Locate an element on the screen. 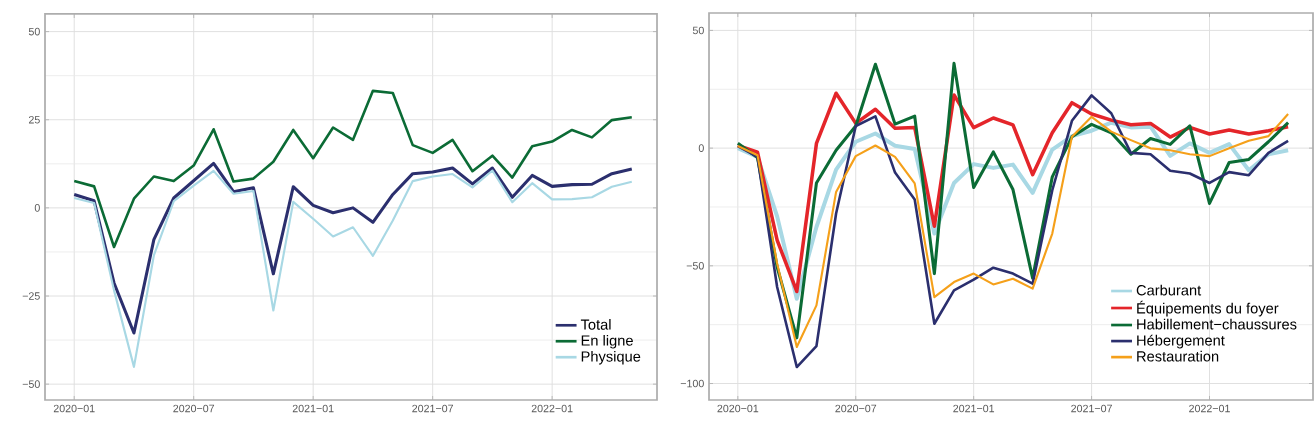  y-tick-label: −25 is located at coordinates (31, 296).